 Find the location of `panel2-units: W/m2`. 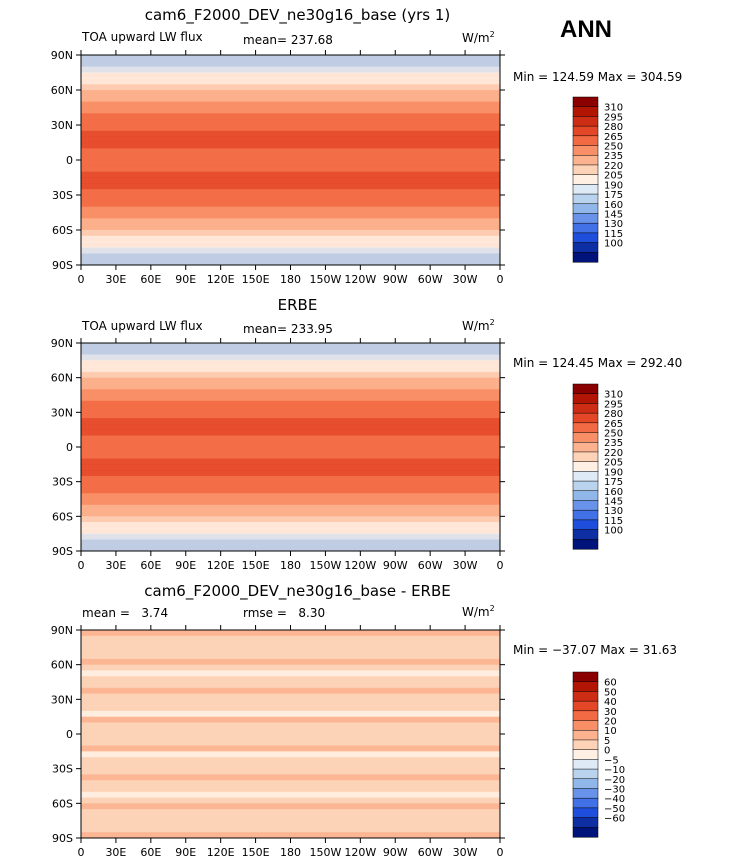

panel2-units: W/m2 is located at coordinates (478, 325).